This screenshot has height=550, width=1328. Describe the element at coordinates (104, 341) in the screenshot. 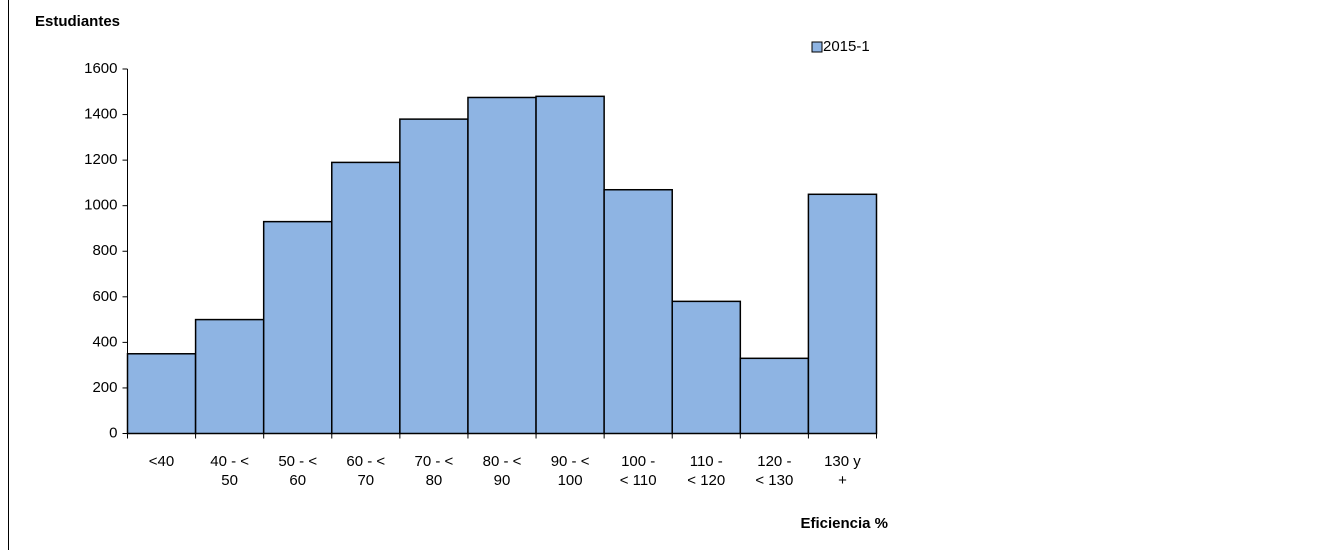

I see `y-tick-label: 400` at that location.